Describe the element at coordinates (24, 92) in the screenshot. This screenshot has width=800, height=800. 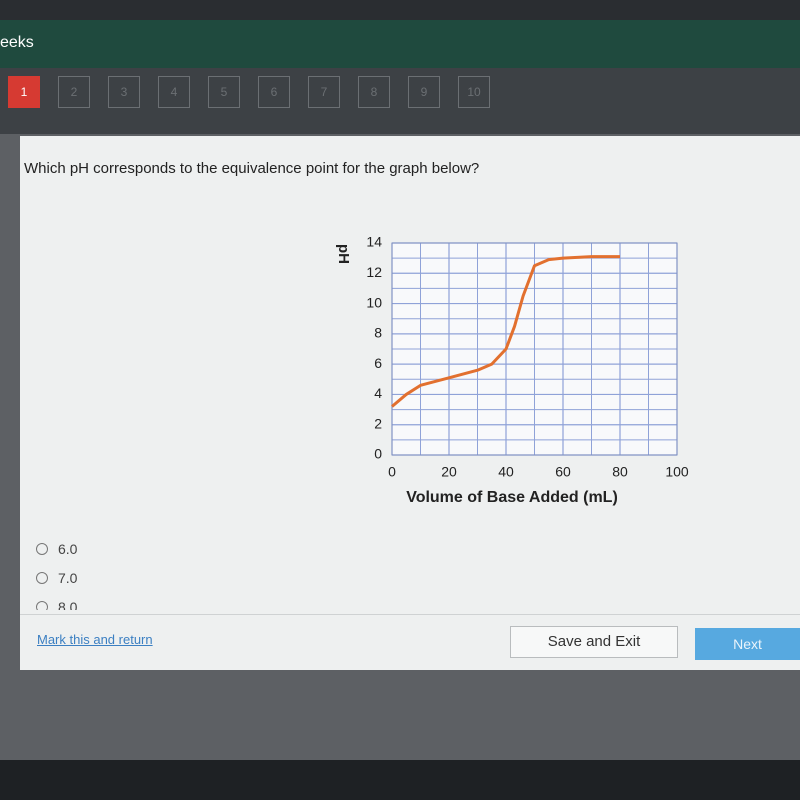
I see `nav-button: 1` at that location.